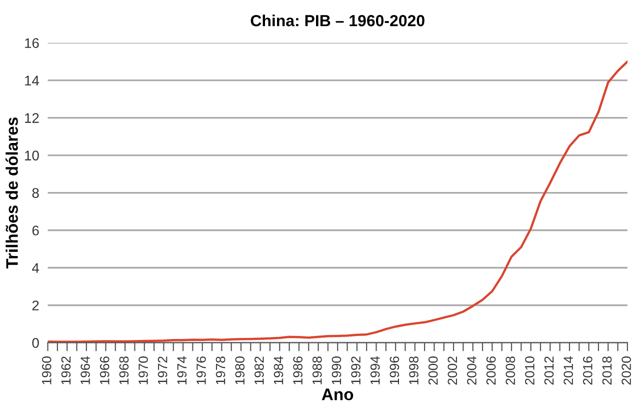 The width and height of the screenshot is (637, 408). What do you see at coordinates (221, 370) in the screenshot?
I see `x-tick-label: 1978` at bounding box center [221, 370].